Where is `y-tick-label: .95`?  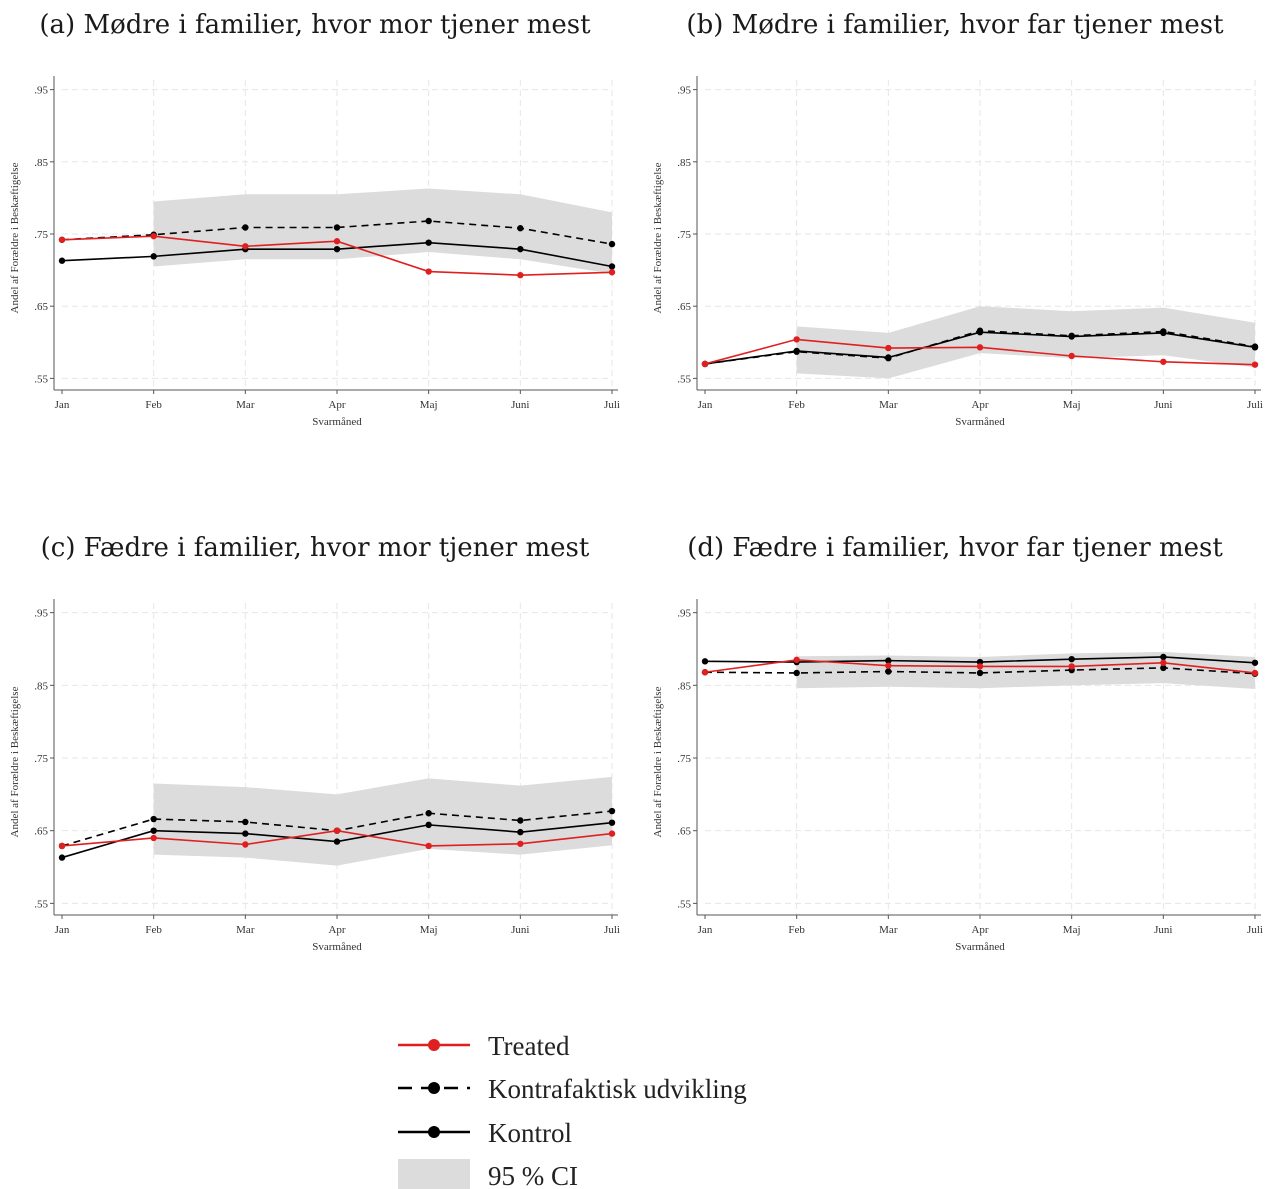 y-tick-label: .95 is located at coordinates (684, 91).